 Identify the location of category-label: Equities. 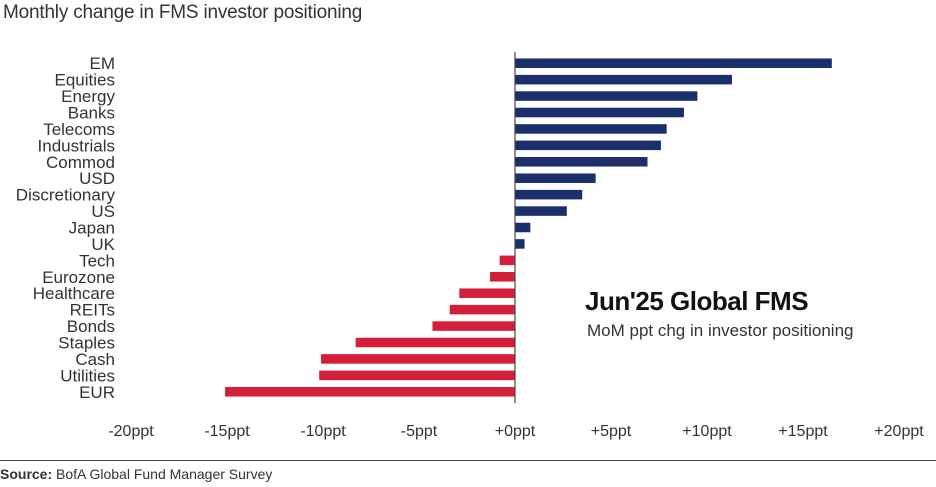
(85, 80).